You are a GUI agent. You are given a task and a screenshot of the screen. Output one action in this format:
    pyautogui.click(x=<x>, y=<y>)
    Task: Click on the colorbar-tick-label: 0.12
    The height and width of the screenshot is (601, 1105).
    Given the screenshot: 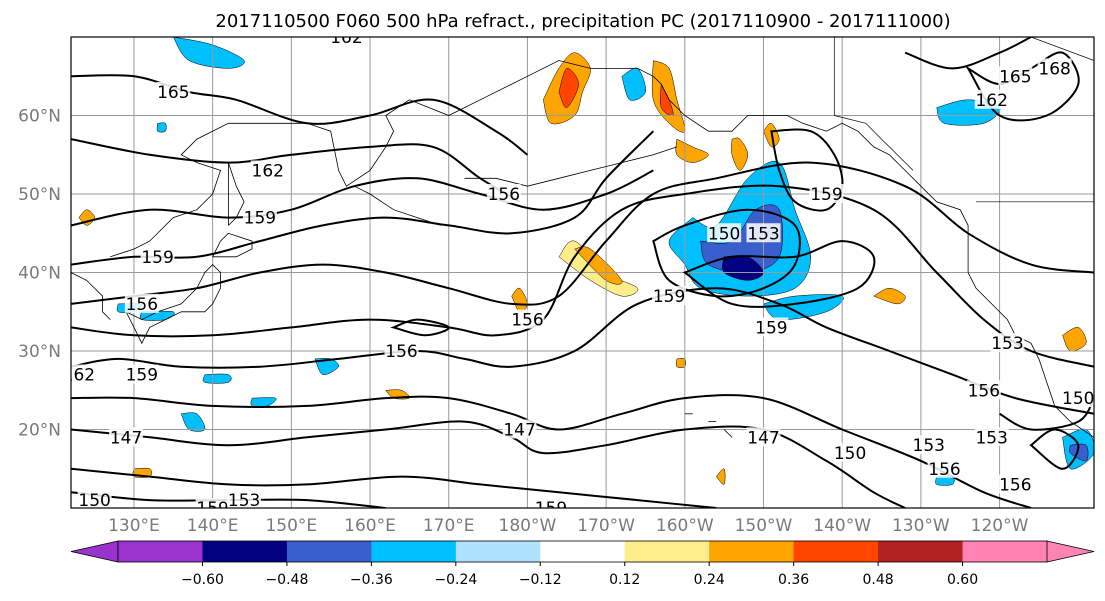 What is the action you would take?
    pyautogui.click(x=624, y=580)
    